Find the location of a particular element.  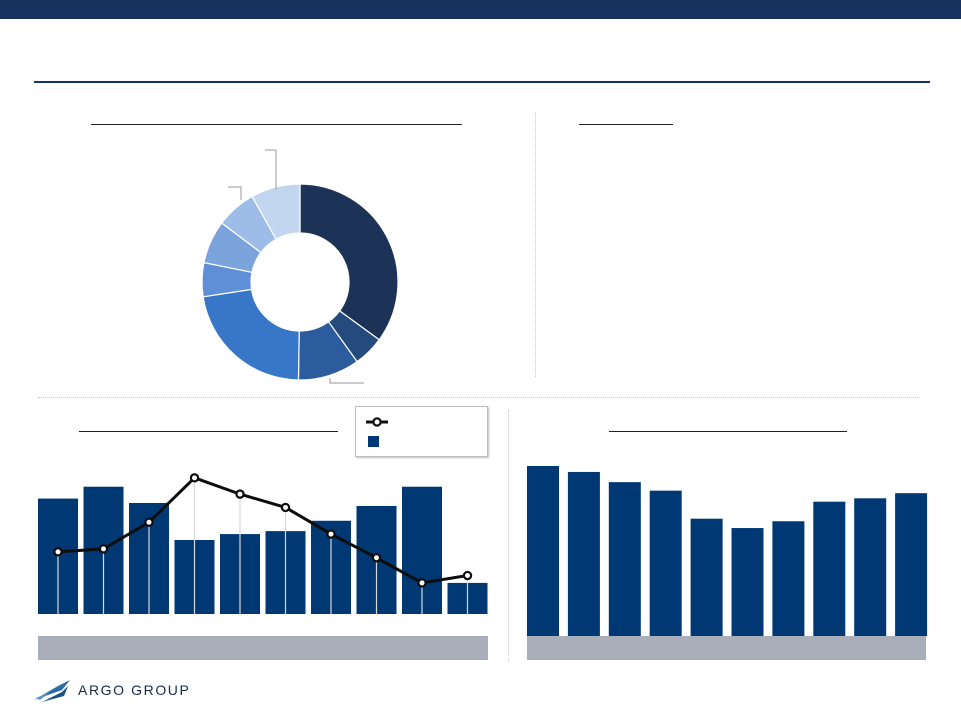

series-line is located at coordinates (262, 530).